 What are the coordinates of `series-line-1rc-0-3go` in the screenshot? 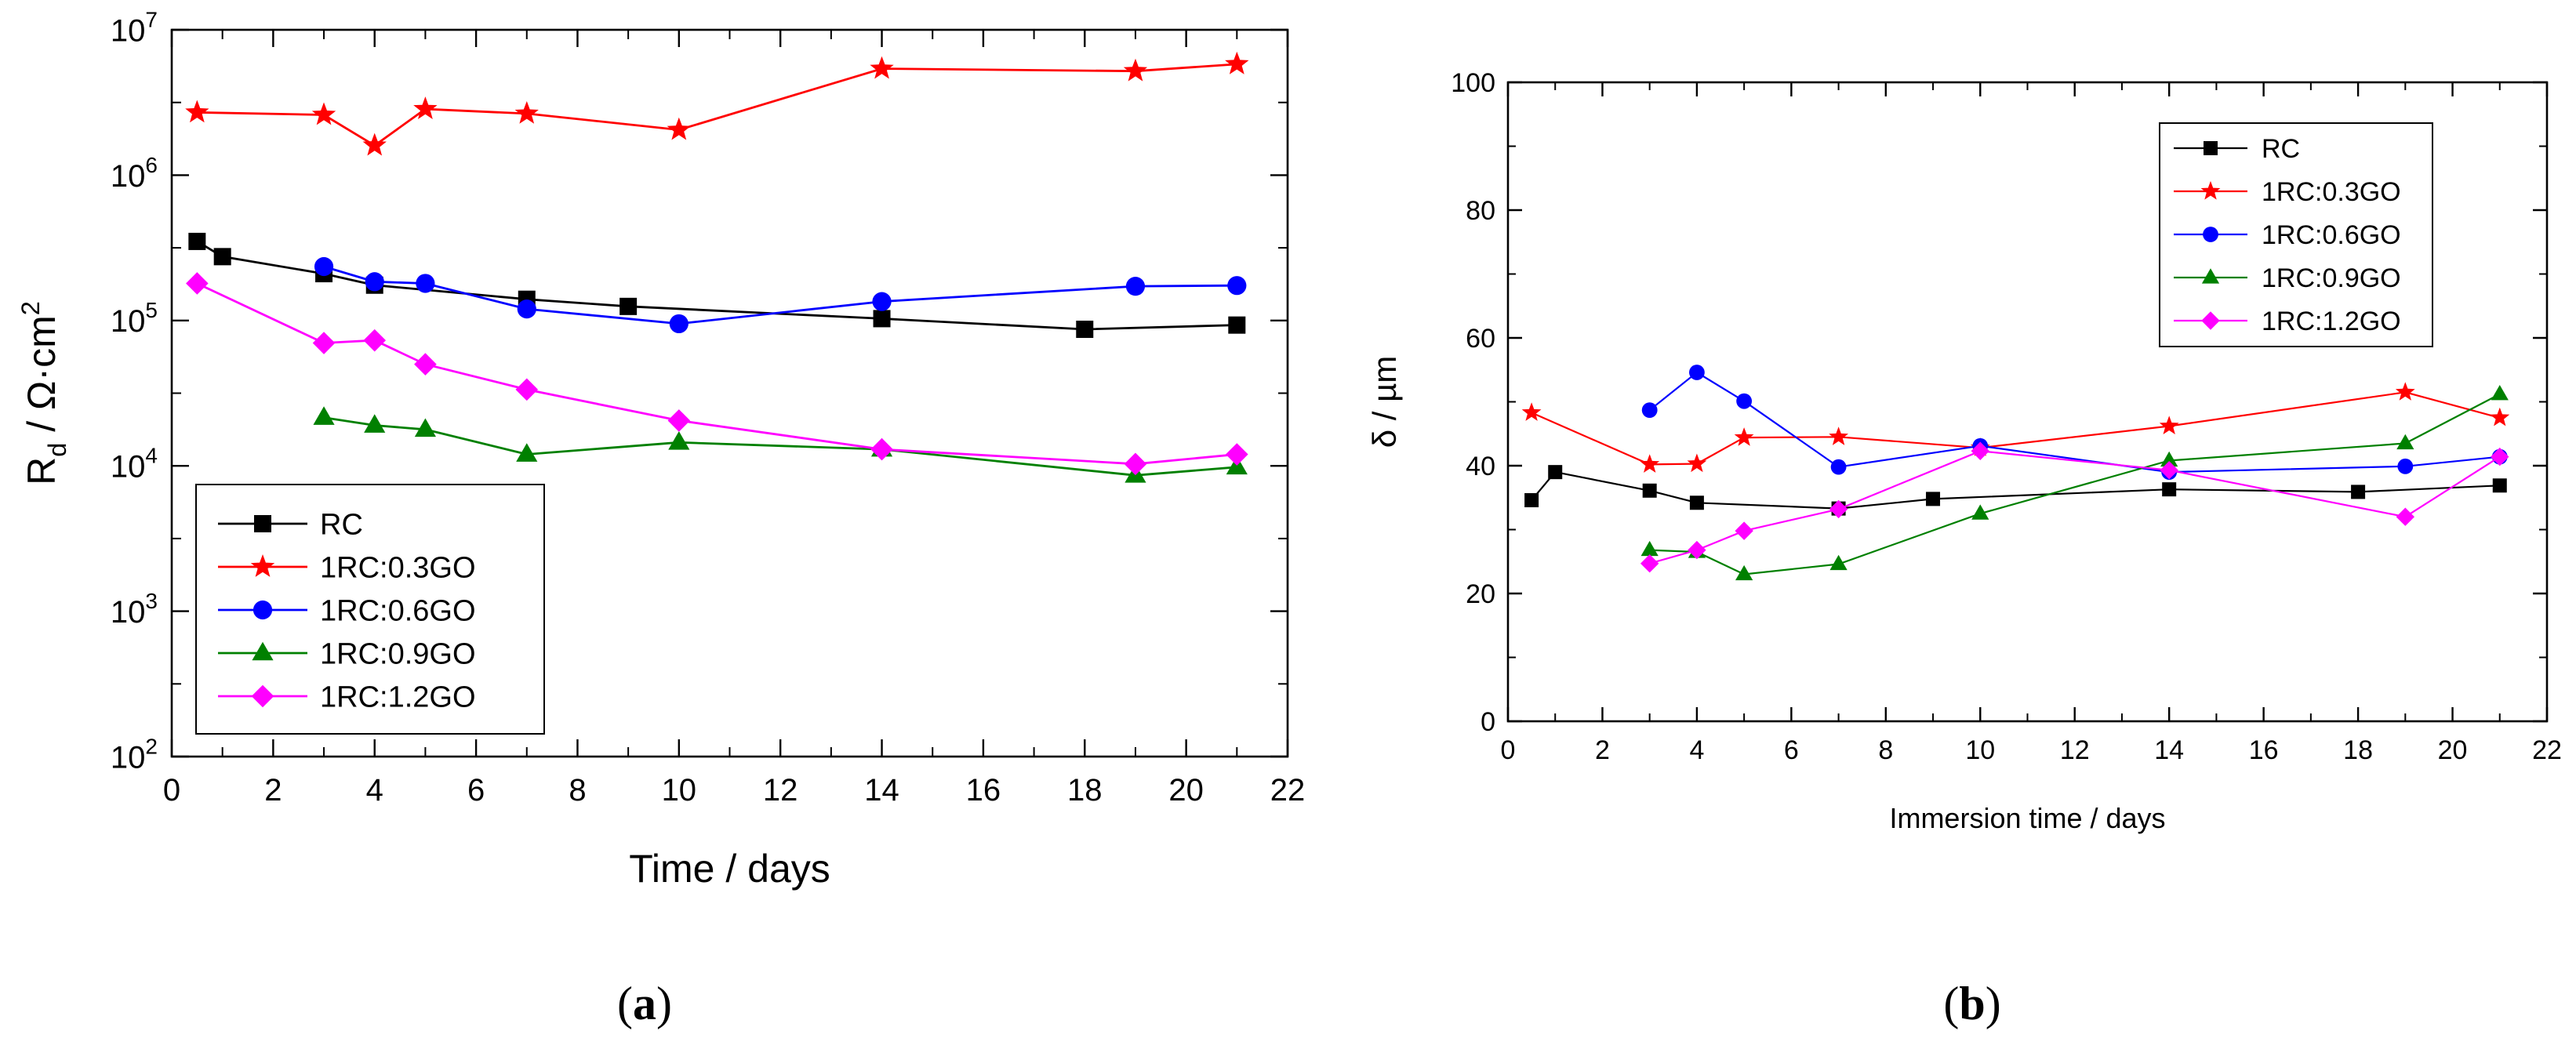 It's located at (2016, 428).